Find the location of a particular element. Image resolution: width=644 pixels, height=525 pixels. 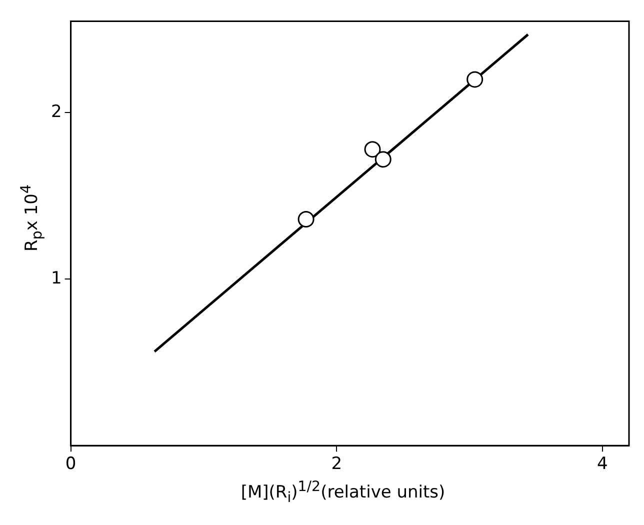

y-tick-label: 1 is located at coordinates (56, 278).